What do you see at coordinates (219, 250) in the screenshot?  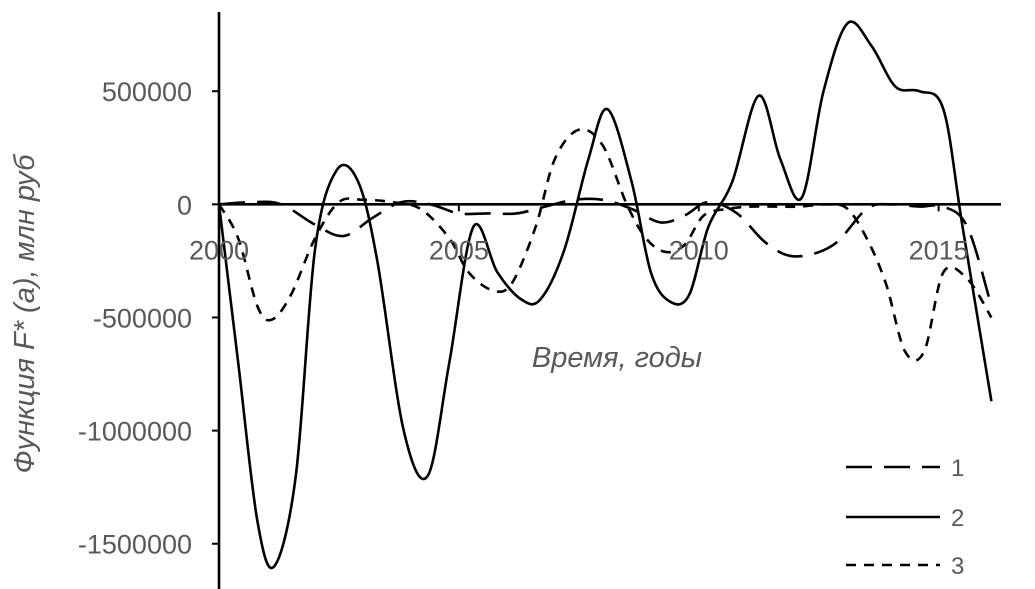 I see `x-tick-label: 2000` at bounding box center [219, 250].